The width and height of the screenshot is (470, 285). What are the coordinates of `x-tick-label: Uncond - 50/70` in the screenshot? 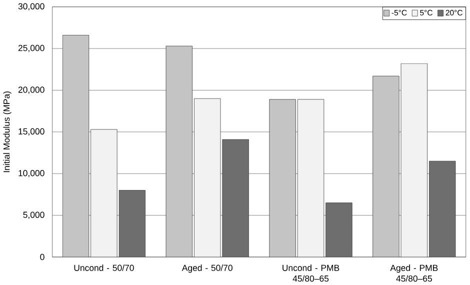 It's located at (104, 268).